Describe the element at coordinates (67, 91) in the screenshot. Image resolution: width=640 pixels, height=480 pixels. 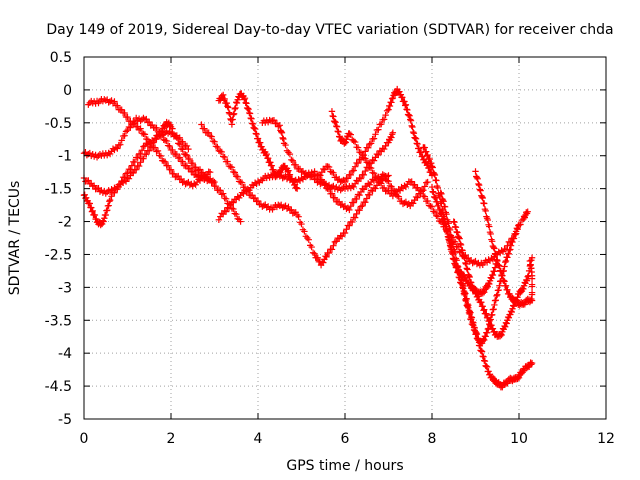
I see `y-tick-label: 0` at that location.